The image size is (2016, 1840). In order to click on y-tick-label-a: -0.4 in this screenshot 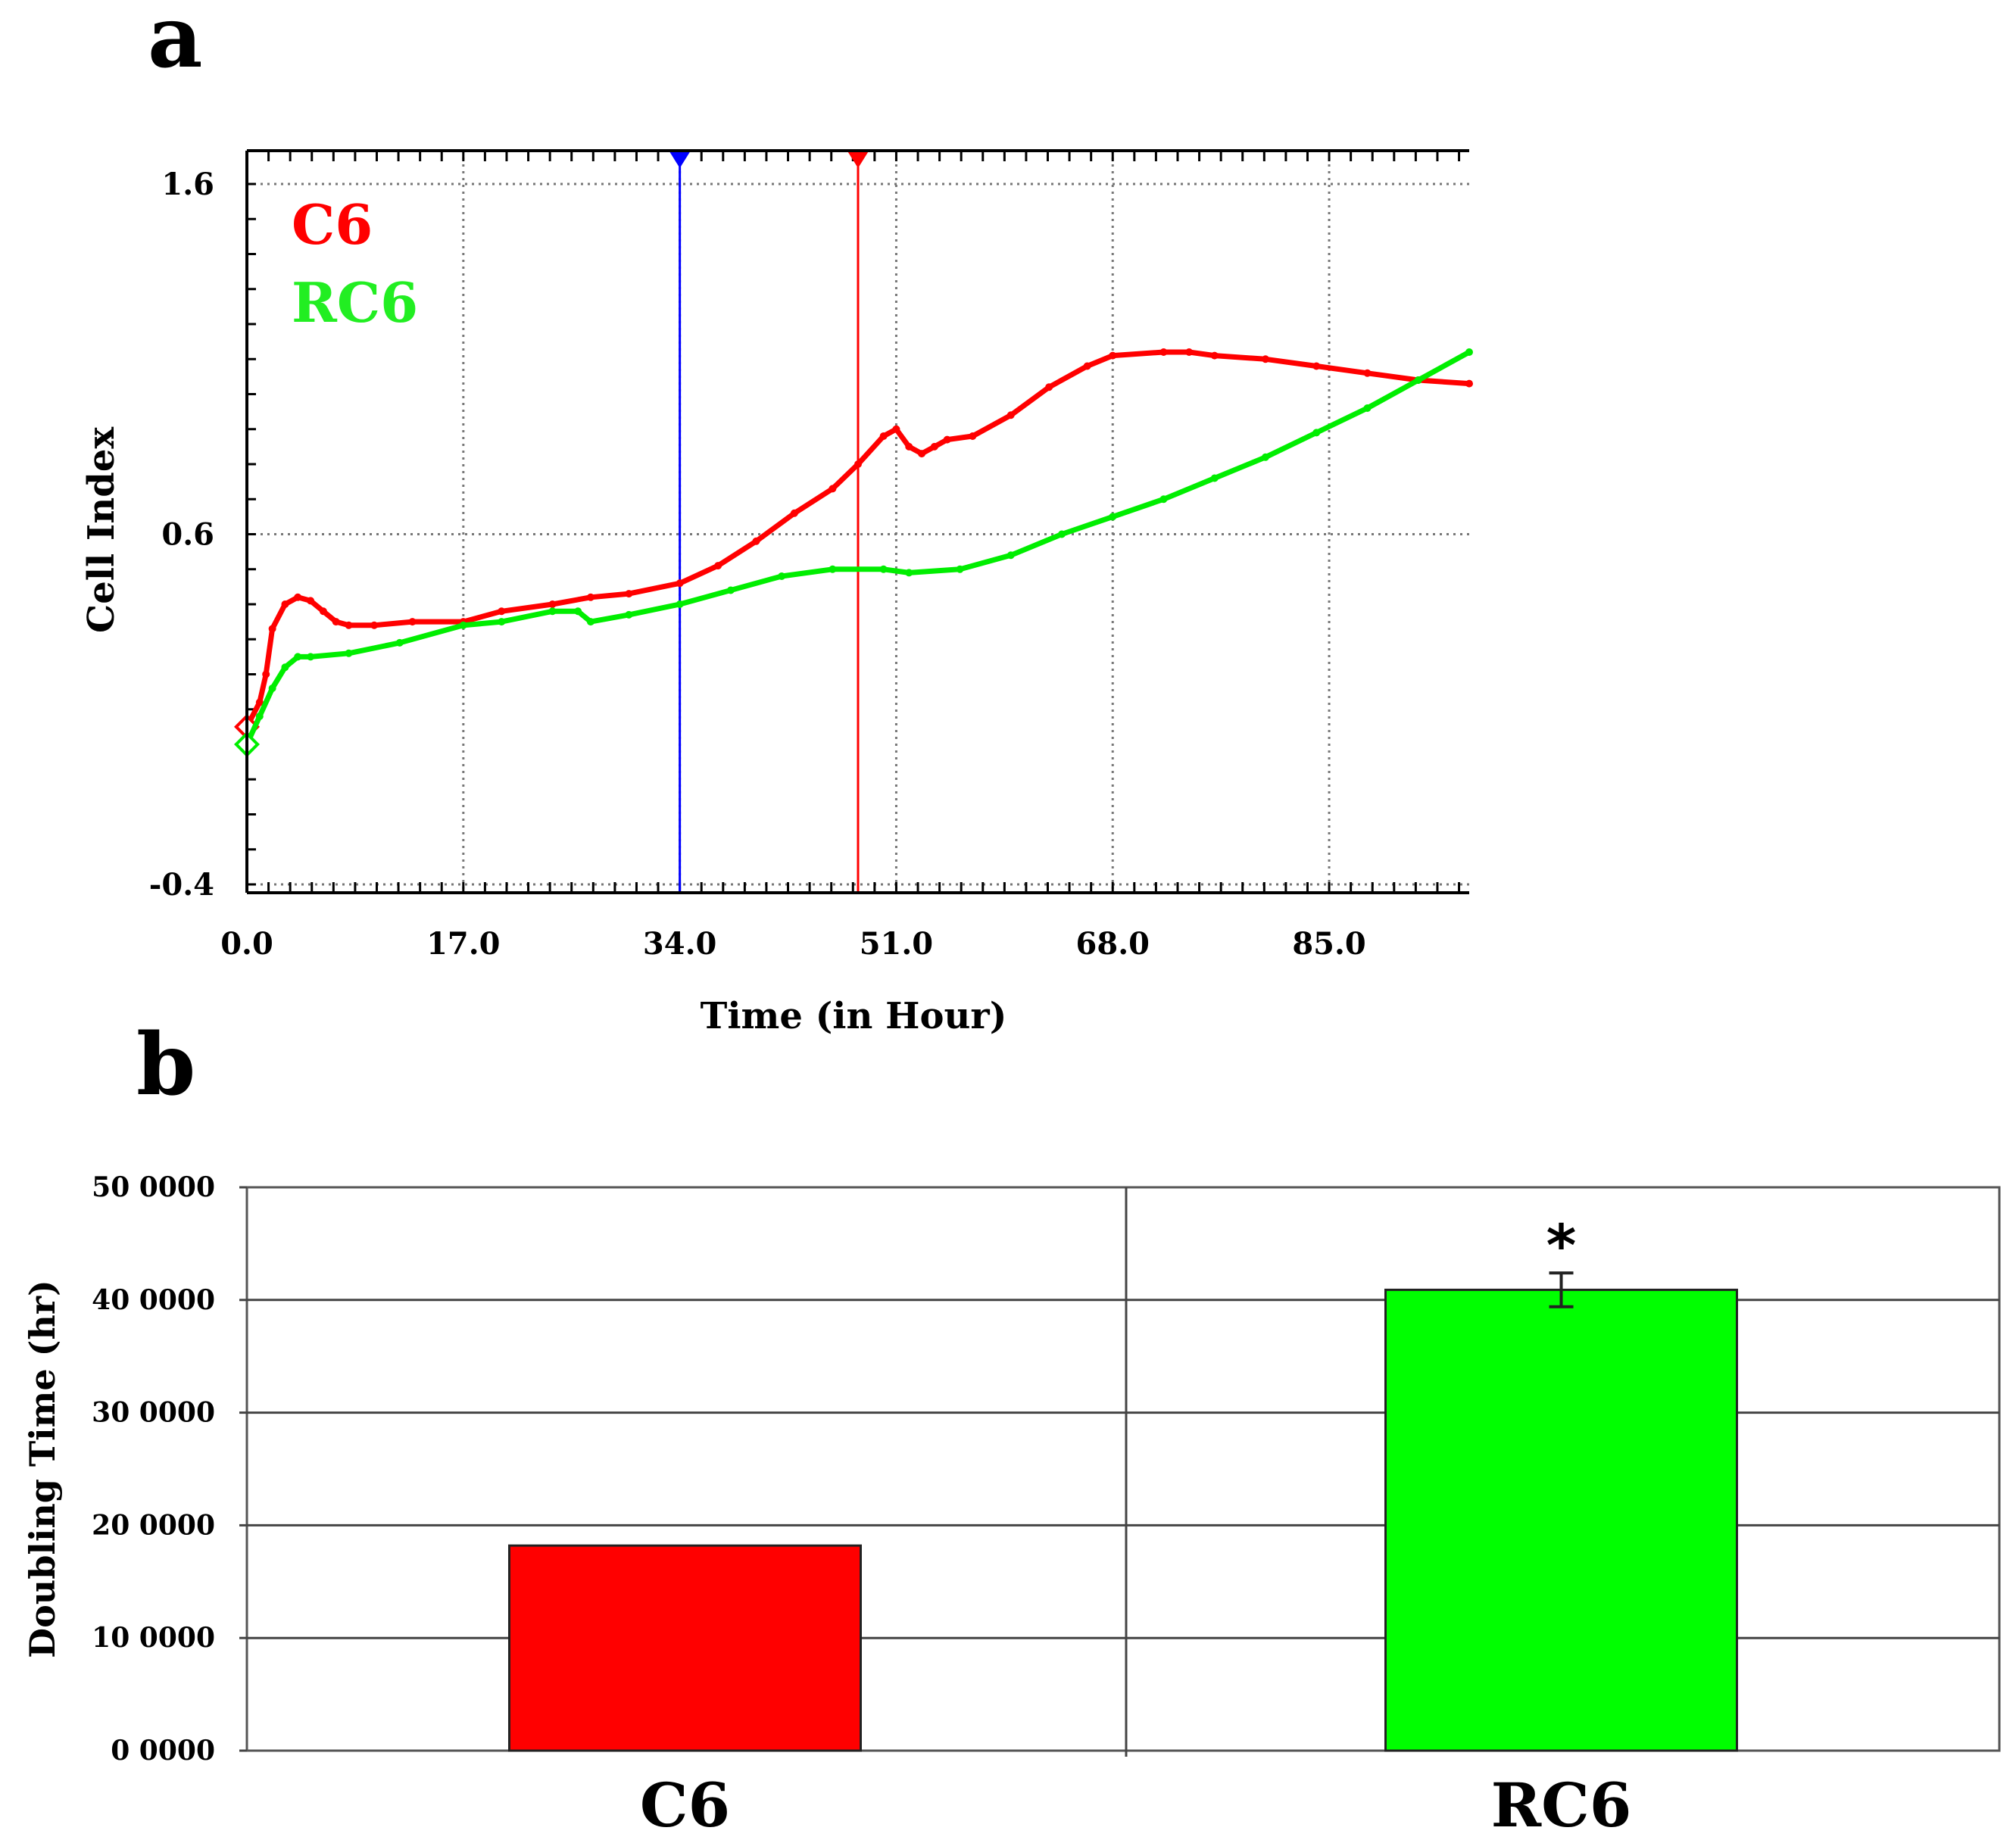, I will do `click(181, 885)`.